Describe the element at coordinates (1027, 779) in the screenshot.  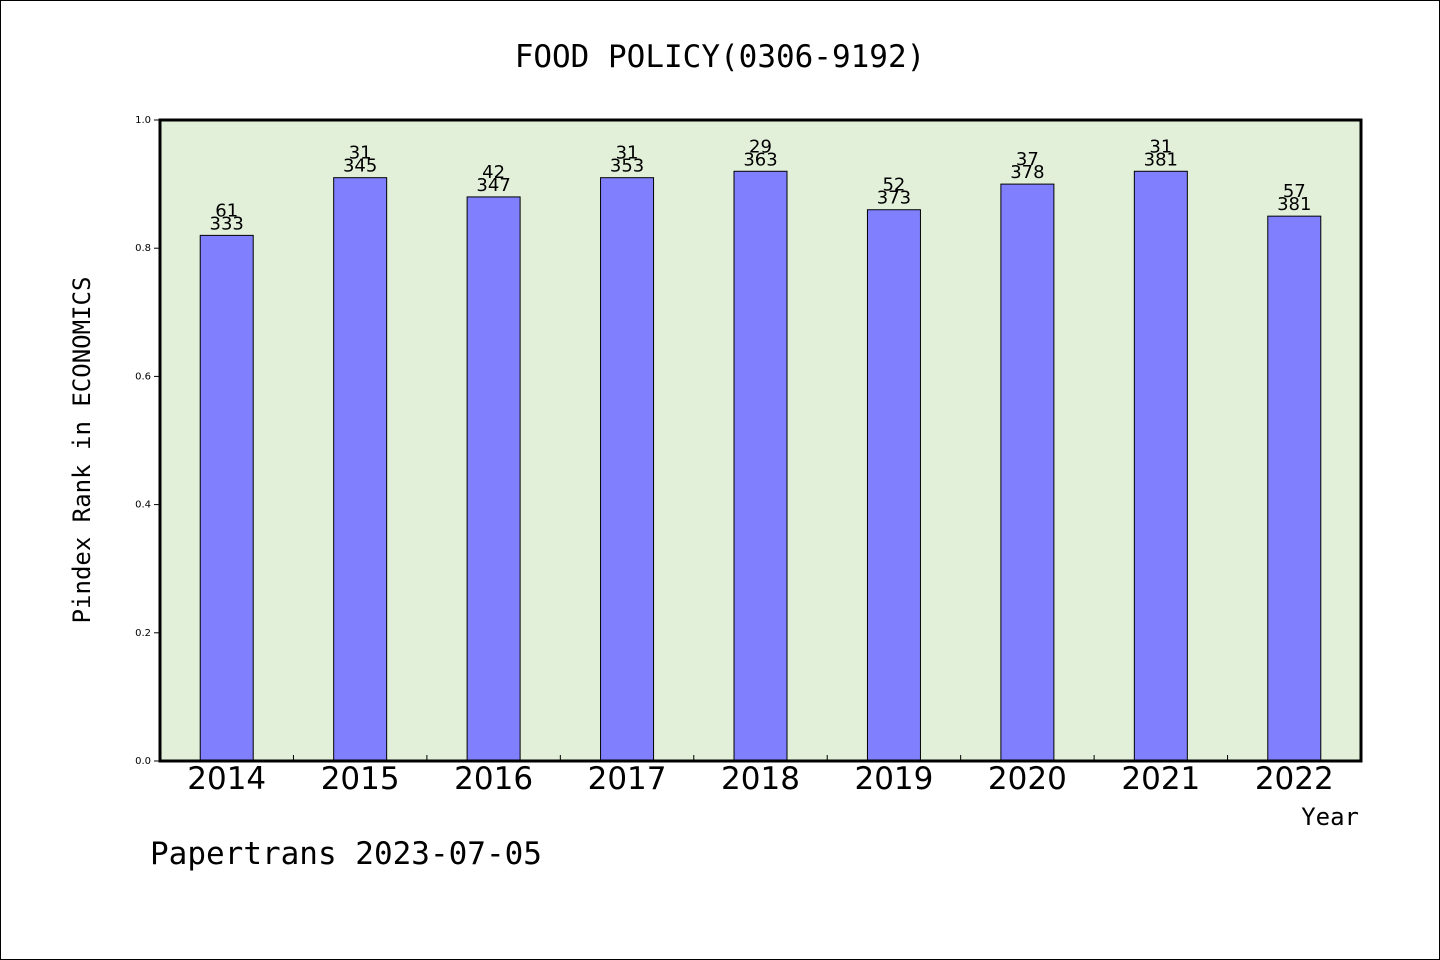
I see `x-tick-label: 2020` at that location.